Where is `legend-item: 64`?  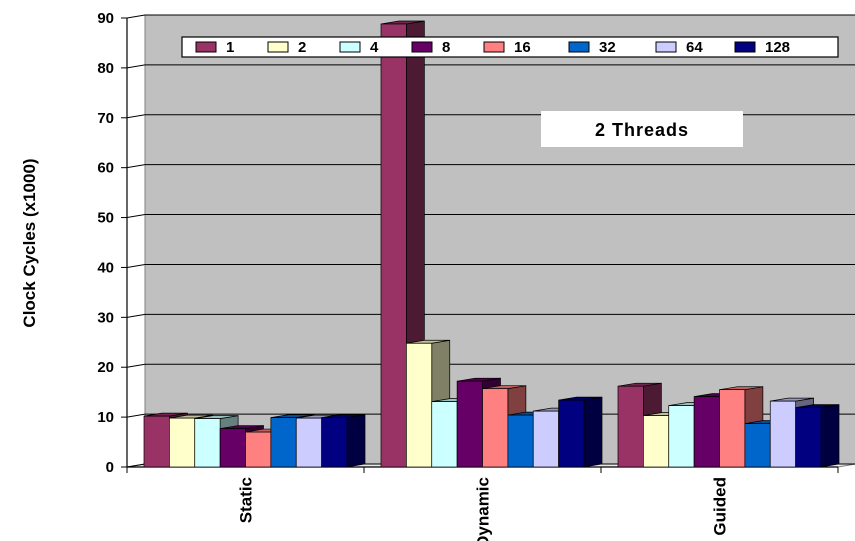 legend-item: 64 is located at coordinates (679, 47).